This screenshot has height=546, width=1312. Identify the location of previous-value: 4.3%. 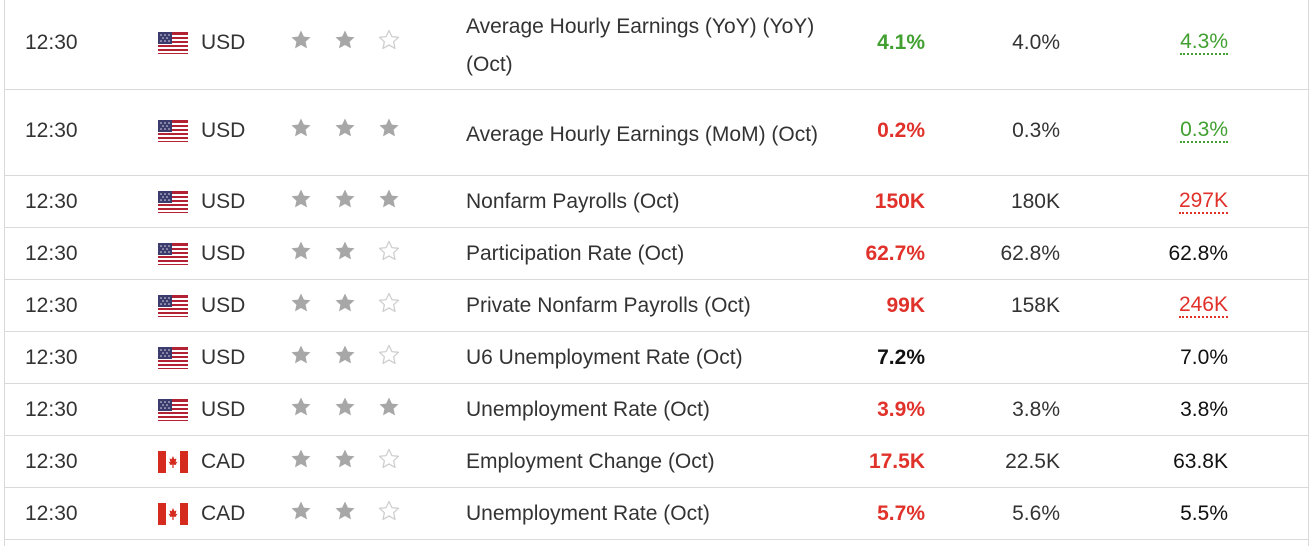
(1176, 44).